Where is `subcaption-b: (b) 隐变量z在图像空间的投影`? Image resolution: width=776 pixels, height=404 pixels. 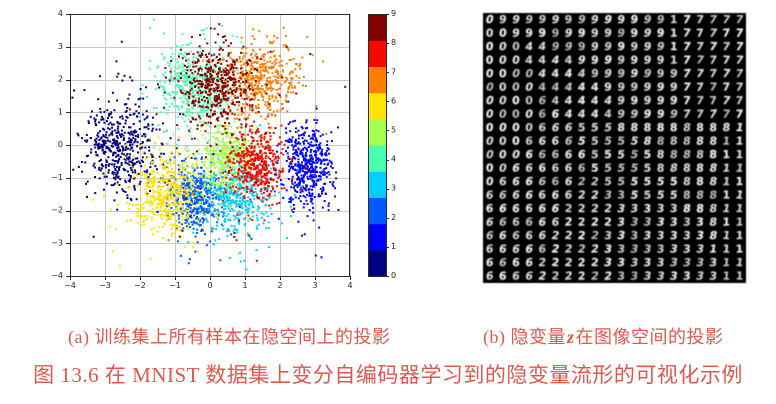 subcaption-b: (b) 隐变量z在图像空间的投影 is located at coordinates (603, 336).